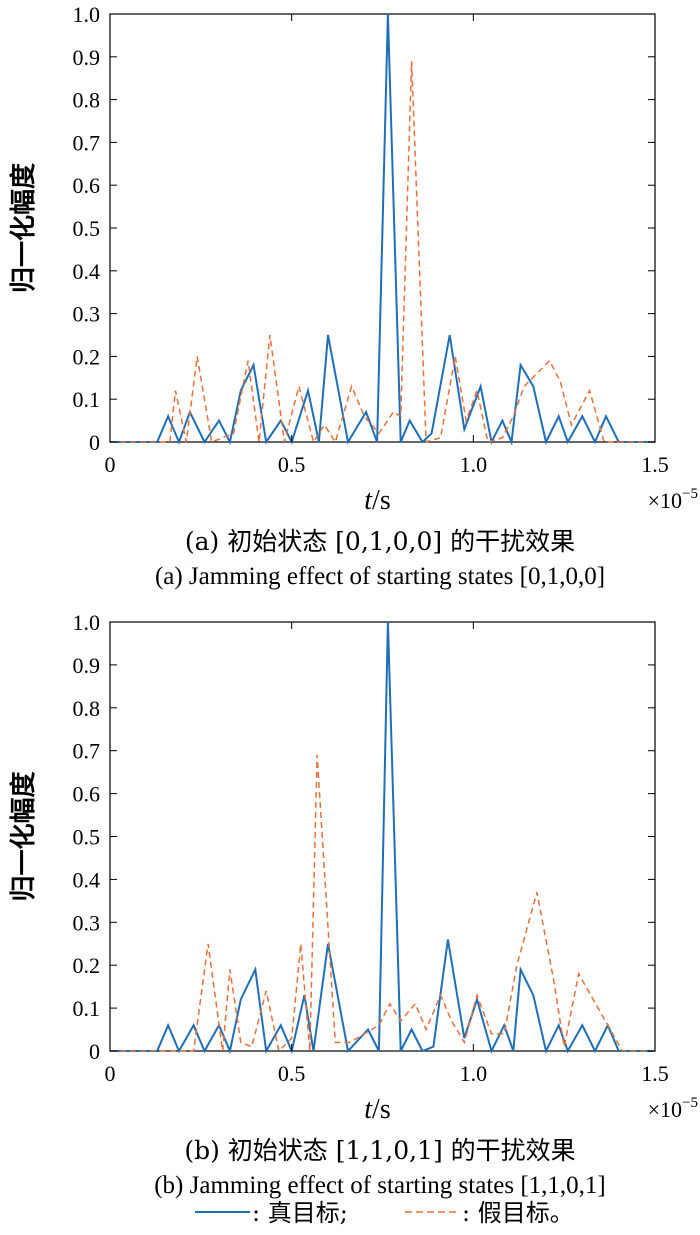  What do you see at coordinates (23, 228) in the screenshot?
I see `y-axis-label-a: 归一化幅度` at bounding box center [23, 228].